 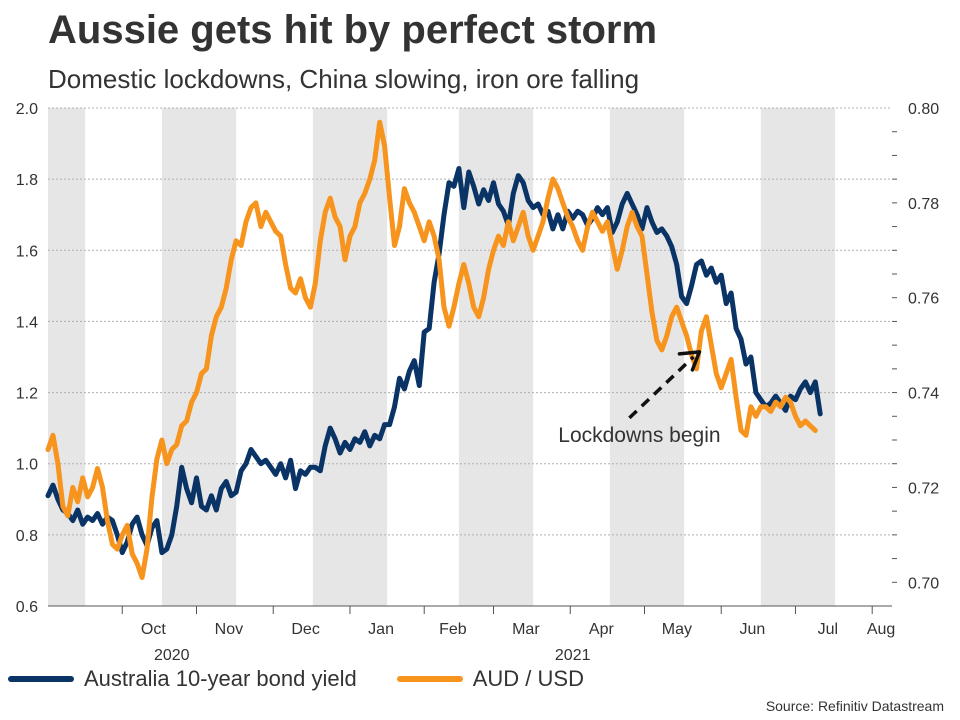 What do you see at coordinates (27, 251) in the screenshot?
I see `y-left-tick-label: 1.6` at bounding box center [27, 251].